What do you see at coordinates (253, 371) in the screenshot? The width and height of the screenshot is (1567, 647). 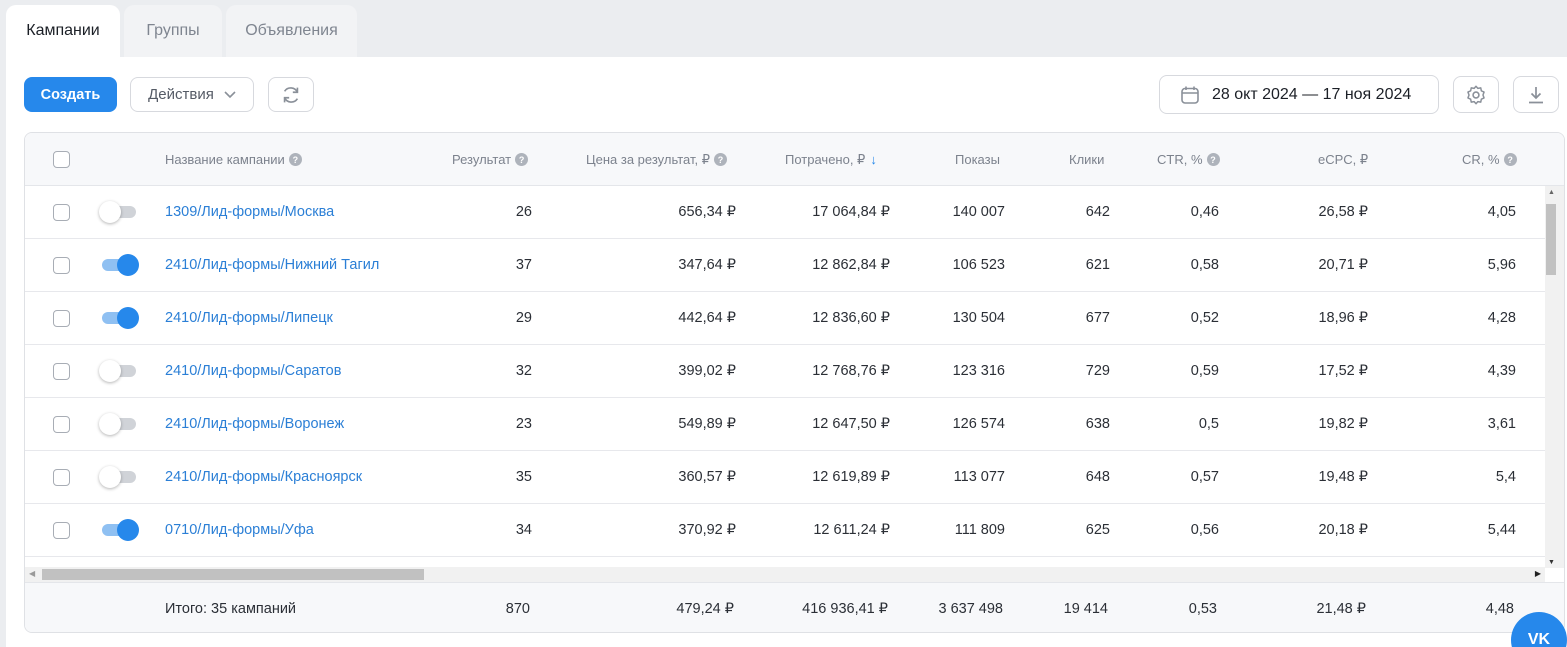 I see `campaign-name-link: 2410/Лид-формы/Саратов` at bounding box center [253, 371].